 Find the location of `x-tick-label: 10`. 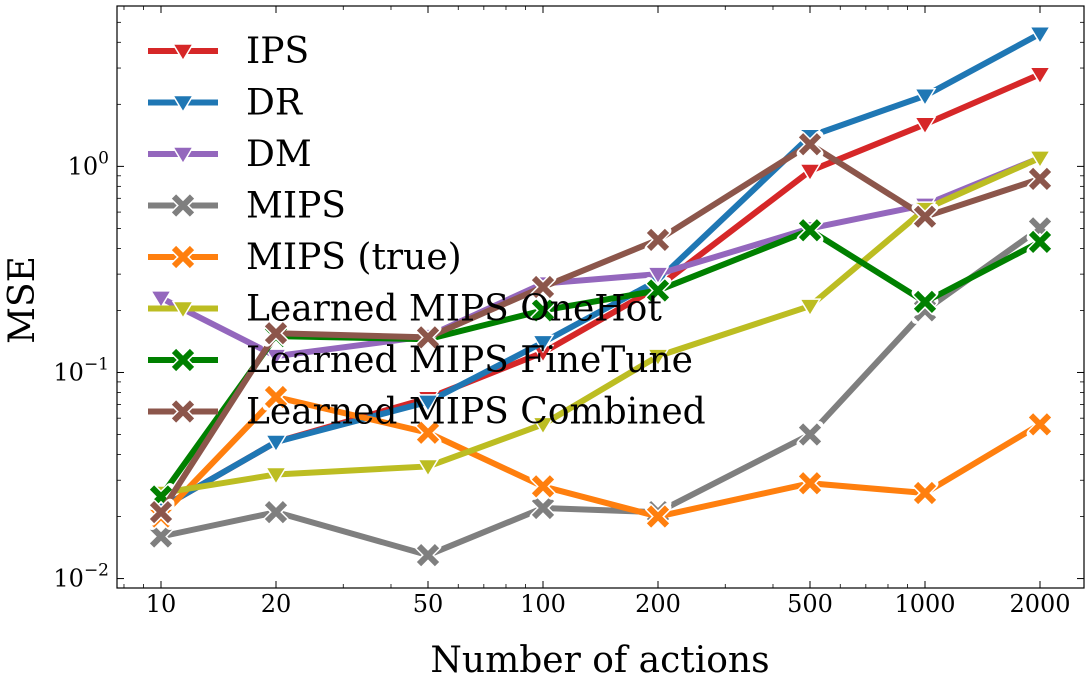

x-tick-label: 10 is located at coordinates (161, 604).